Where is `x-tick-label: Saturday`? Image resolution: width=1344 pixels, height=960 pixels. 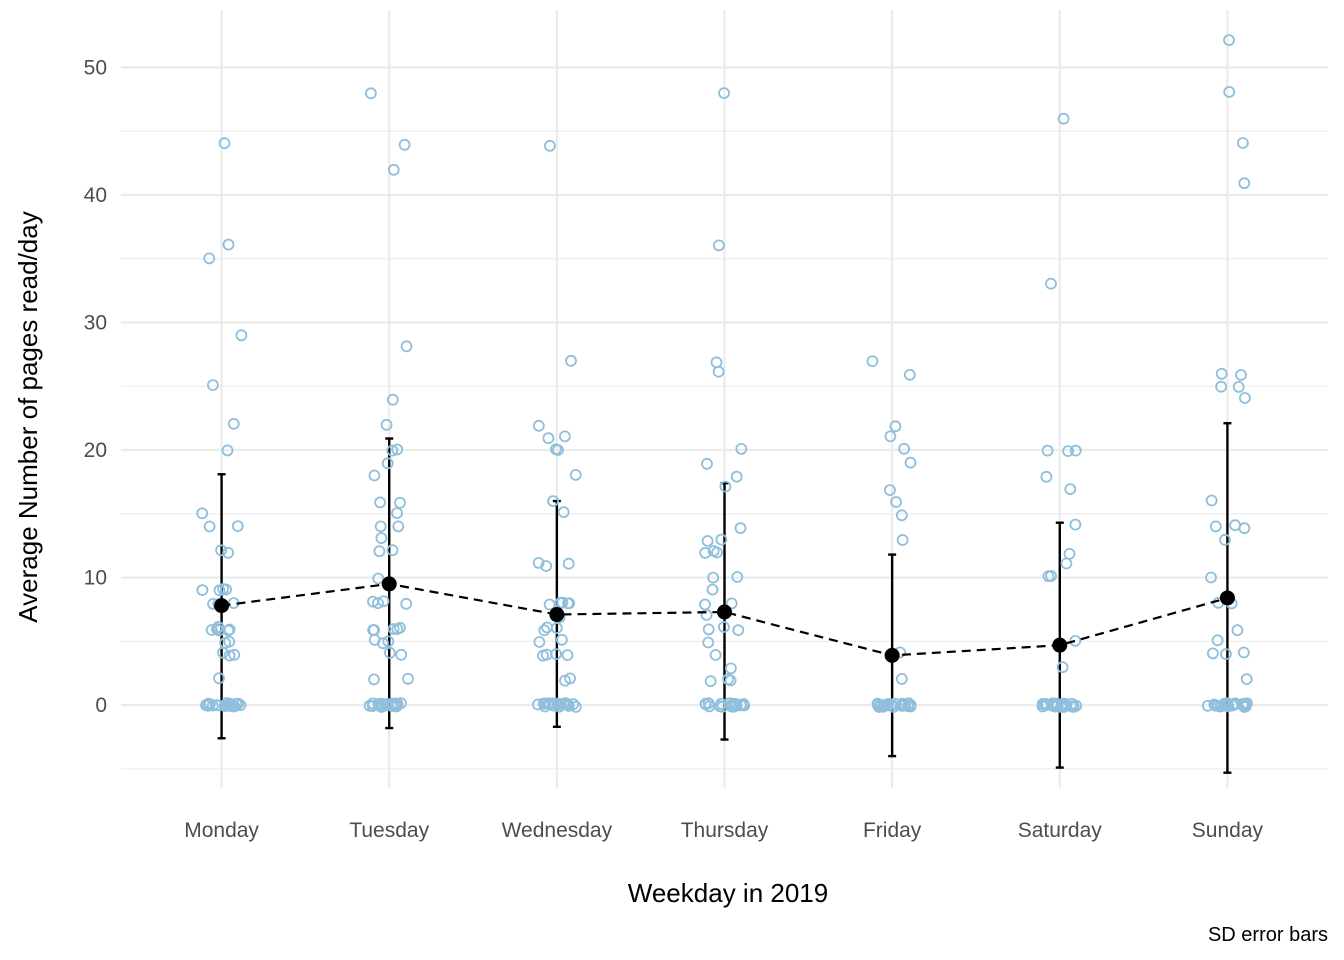 x-tick-label: Saturday is located at coordinates (1060, 830).